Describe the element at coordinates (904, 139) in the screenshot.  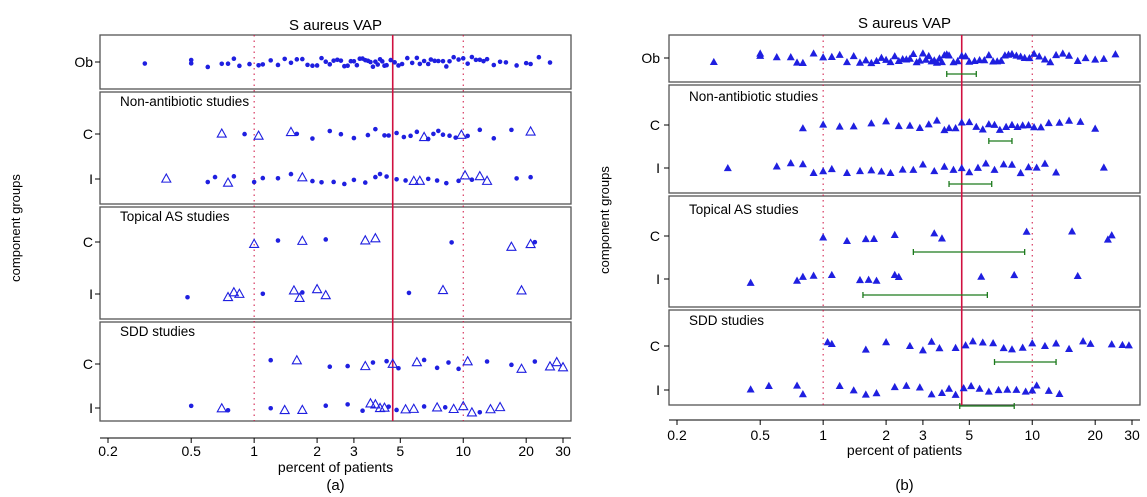
I see `panel-frame` at that location.